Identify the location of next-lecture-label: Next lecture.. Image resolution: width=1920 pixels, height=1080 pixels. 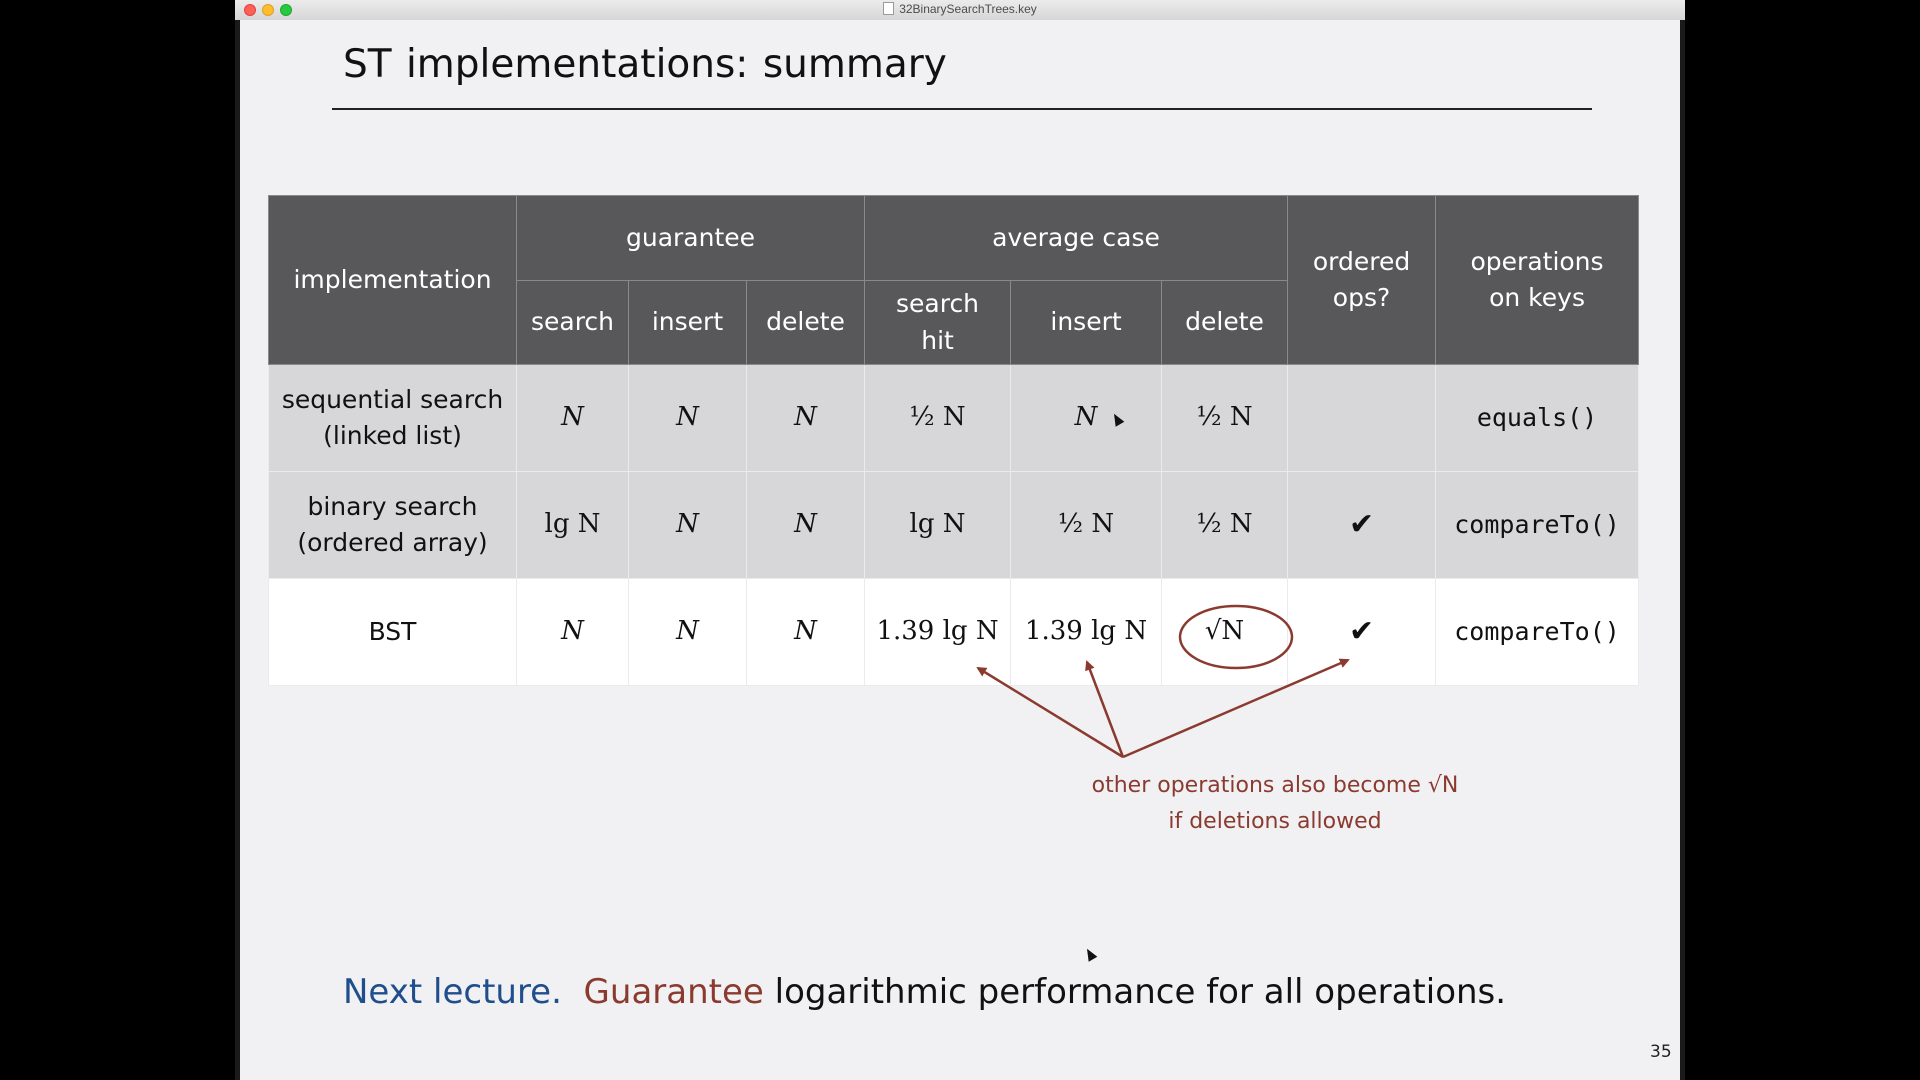
(452, 992).